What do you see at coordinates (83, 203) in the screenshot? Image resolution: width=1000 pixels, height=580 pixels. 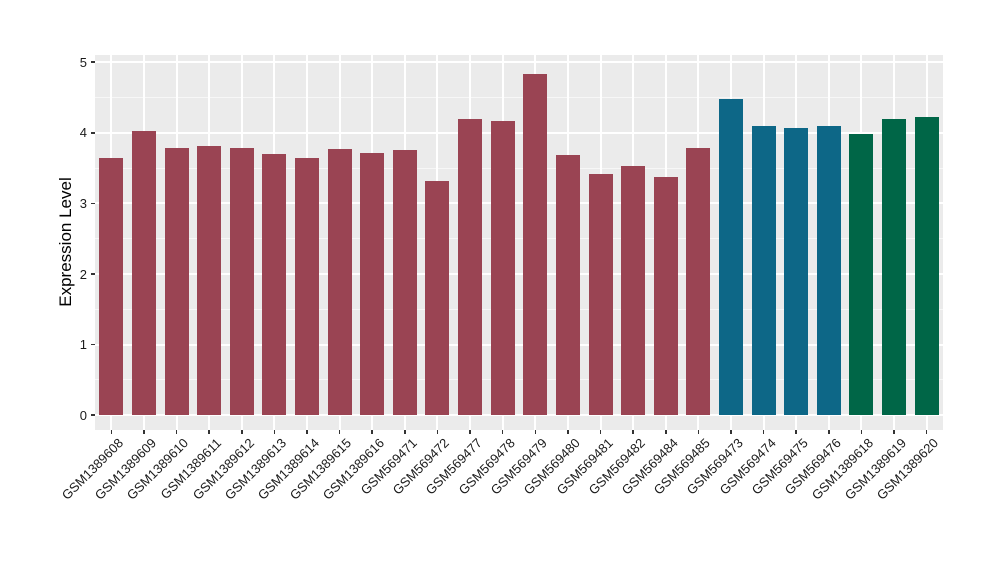 I see `y-tick-label: 3` at bounding box center [83, 203].